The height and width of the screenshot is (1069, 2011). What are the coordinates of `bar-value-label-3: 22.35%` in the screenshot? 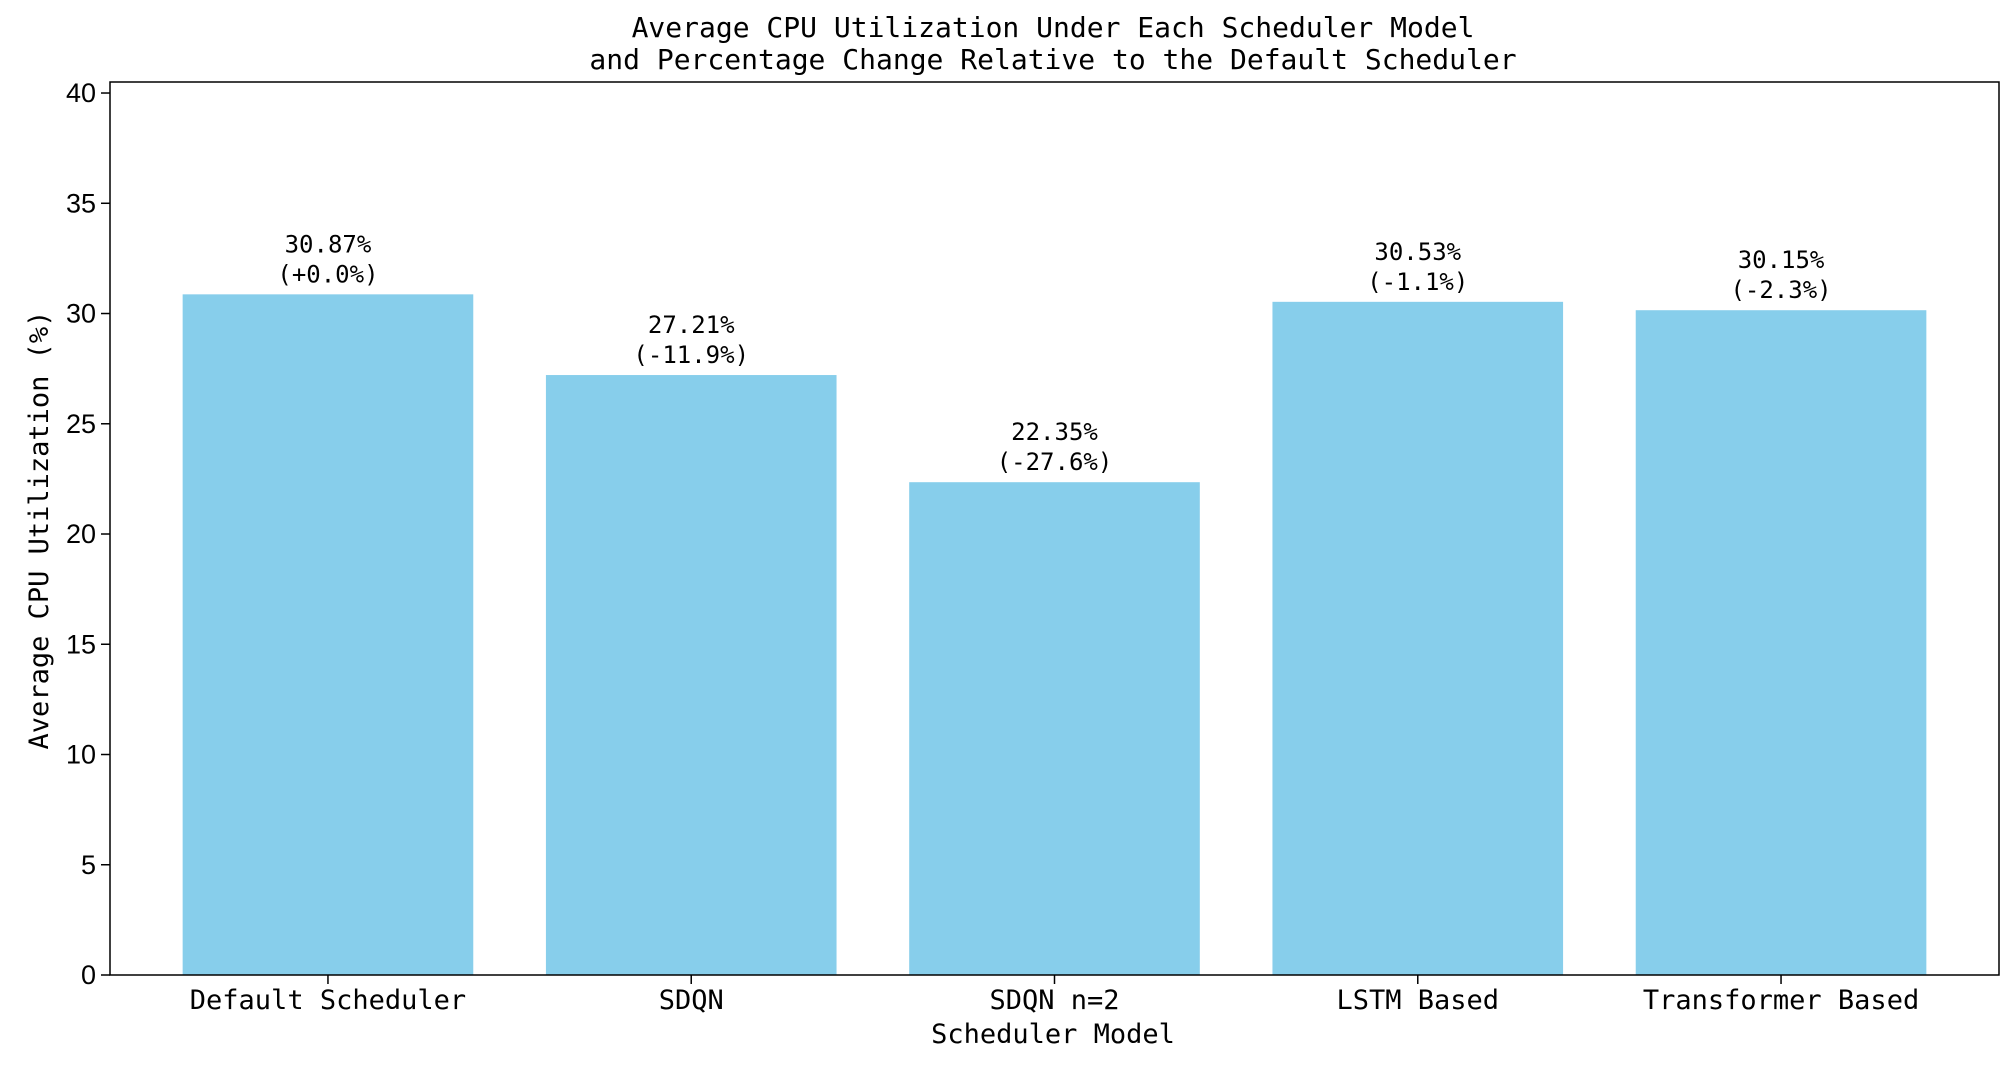 It's located at (1054, 432).